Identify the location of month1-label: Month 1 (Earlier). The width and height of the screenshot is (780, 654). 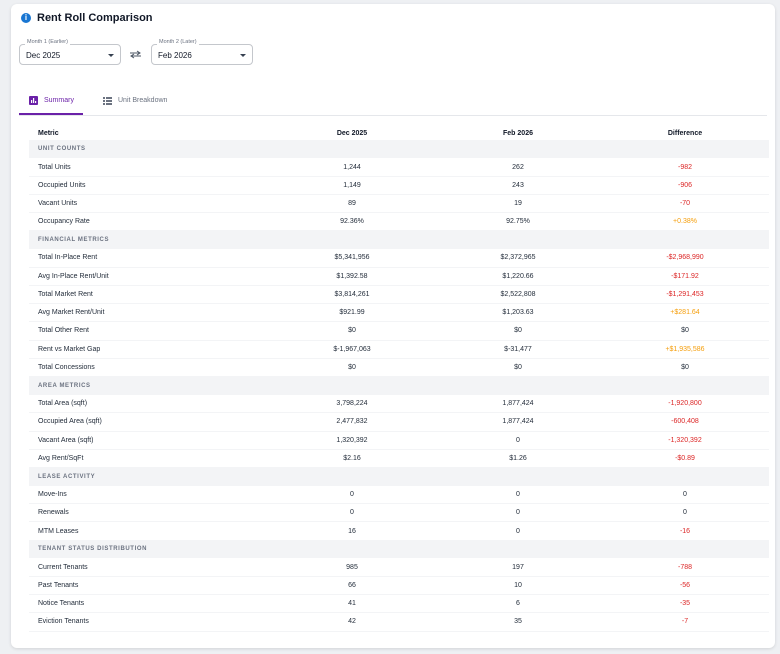
(47, 42).